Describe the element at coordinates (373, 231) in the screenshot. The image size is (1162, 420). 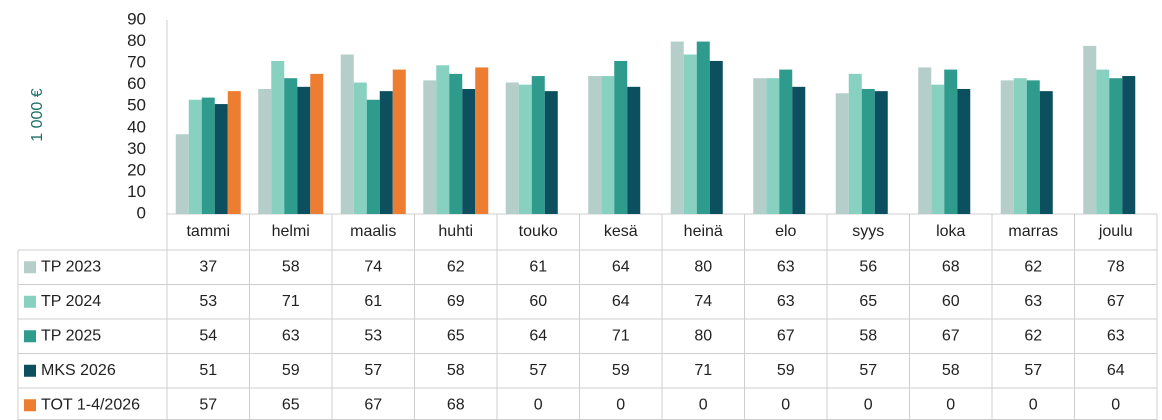
I see `x-tick-label: maalis` at that location.